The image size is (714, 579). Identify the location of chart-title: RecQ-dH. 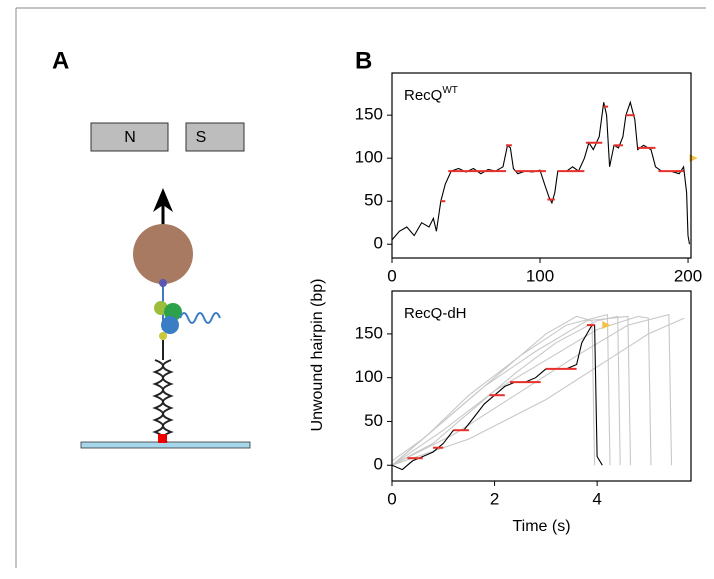
(435, 313).